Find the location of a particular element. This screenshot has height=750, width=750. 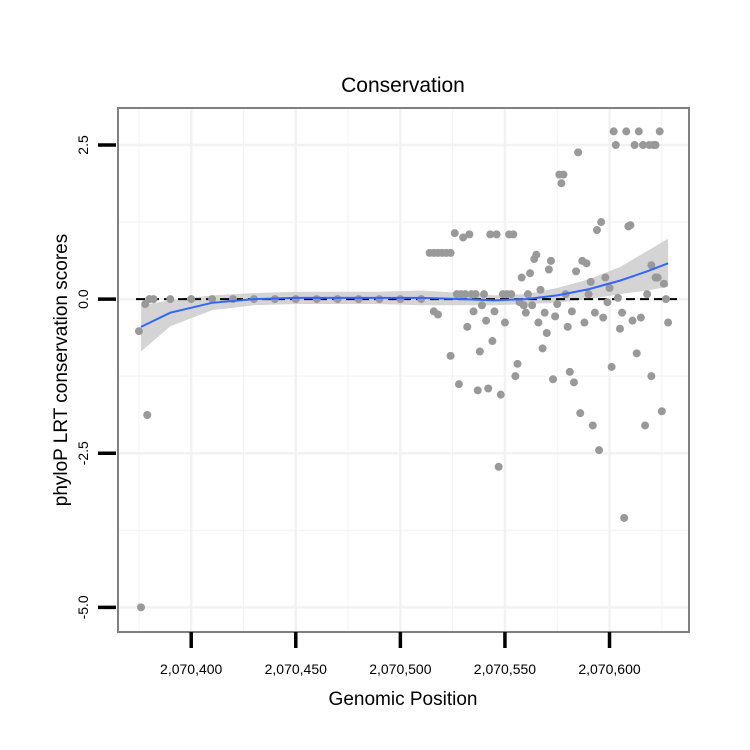

x-tick-label: 2,070,450 is located at coordinates (296, 669).